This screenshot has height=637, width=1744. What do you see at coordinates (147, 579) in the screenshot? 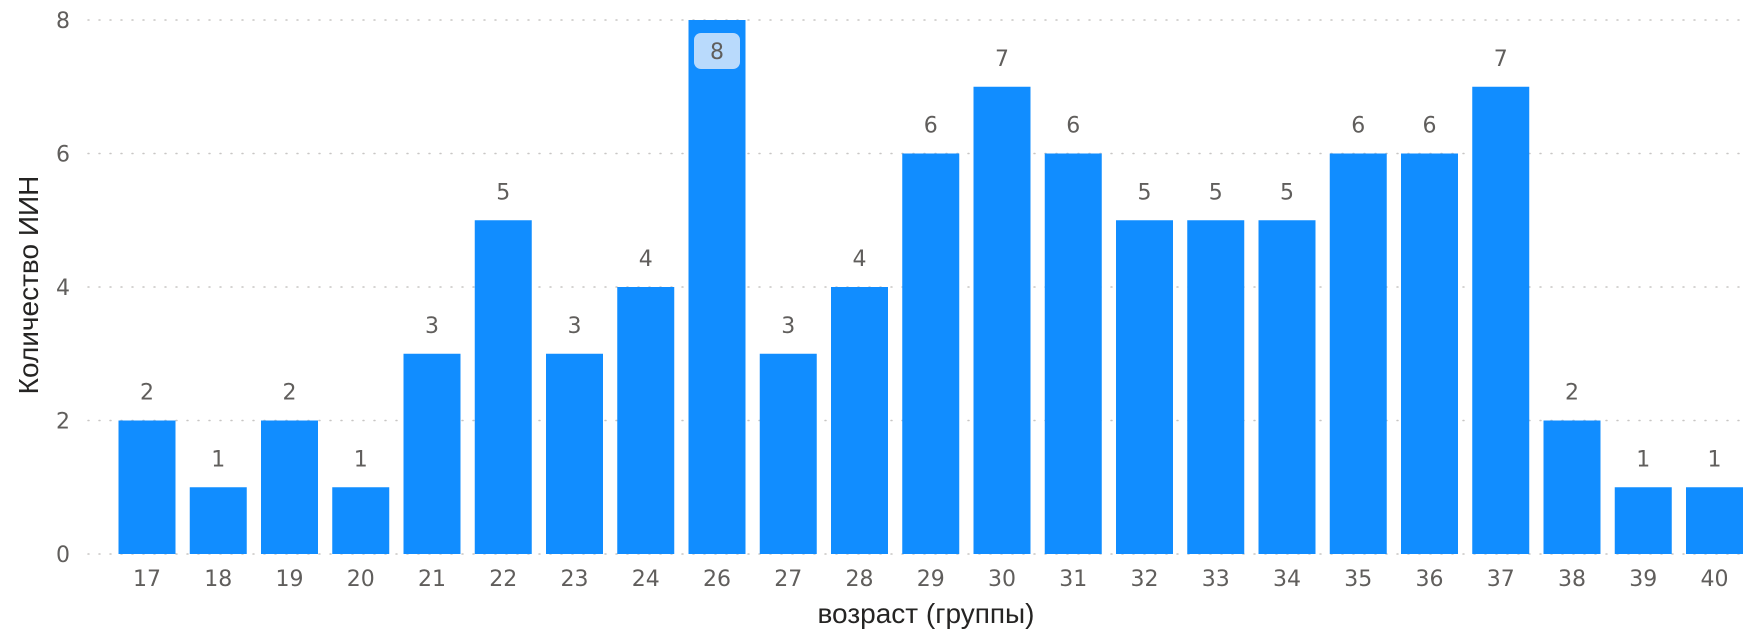
I see `x-tick-label: 17` at bounding box center [147, 579].